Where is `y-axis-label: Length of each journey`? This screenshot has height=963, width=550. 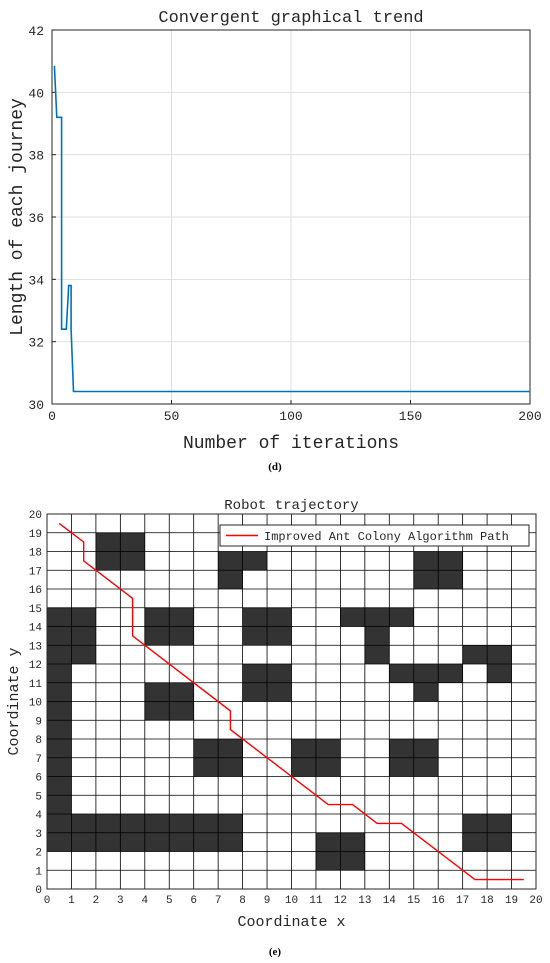
y-axis-label: Length of each journey is located at coordinates (18, 217).